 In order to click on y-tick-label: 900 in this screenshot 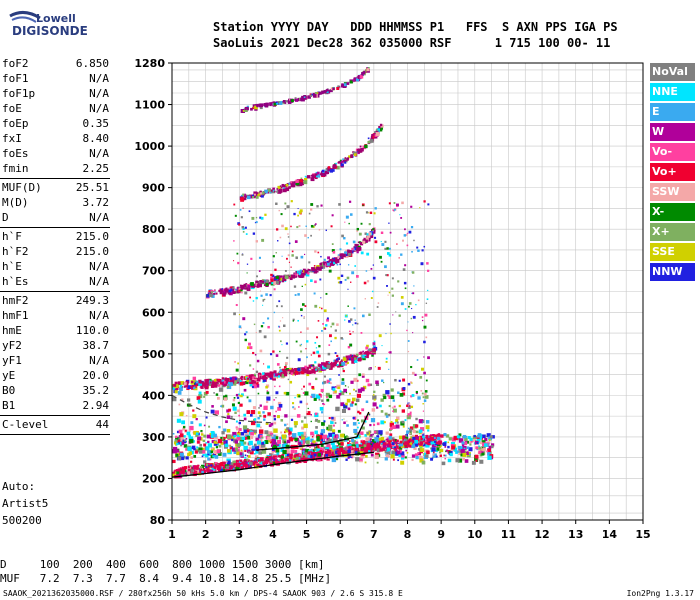, I will do `click(153, 188)`.